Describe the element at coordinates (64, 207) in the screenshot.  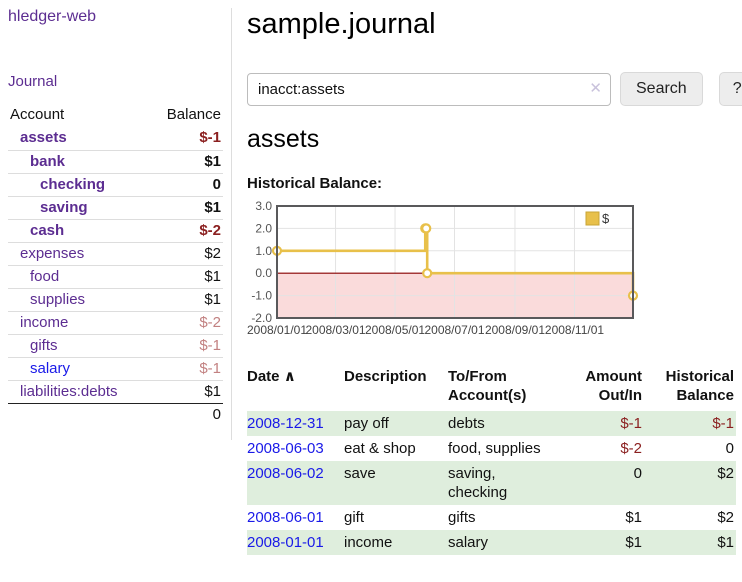
I see `account-link-saving: saving` at that location.